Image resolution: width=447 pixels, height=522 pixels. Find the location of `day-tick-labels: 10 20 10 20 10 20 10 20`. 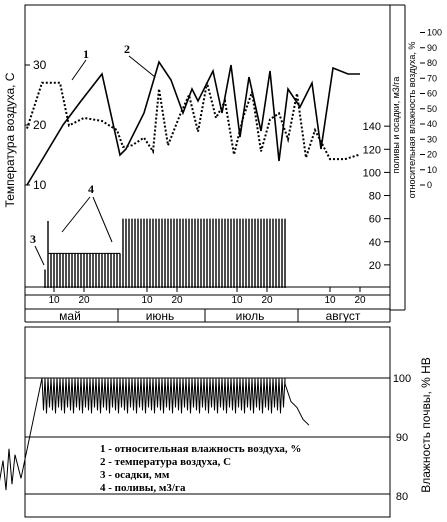

day-tick-labels: 10 20 10 20 10 20 10 20 is located at coordinates (207, 296).